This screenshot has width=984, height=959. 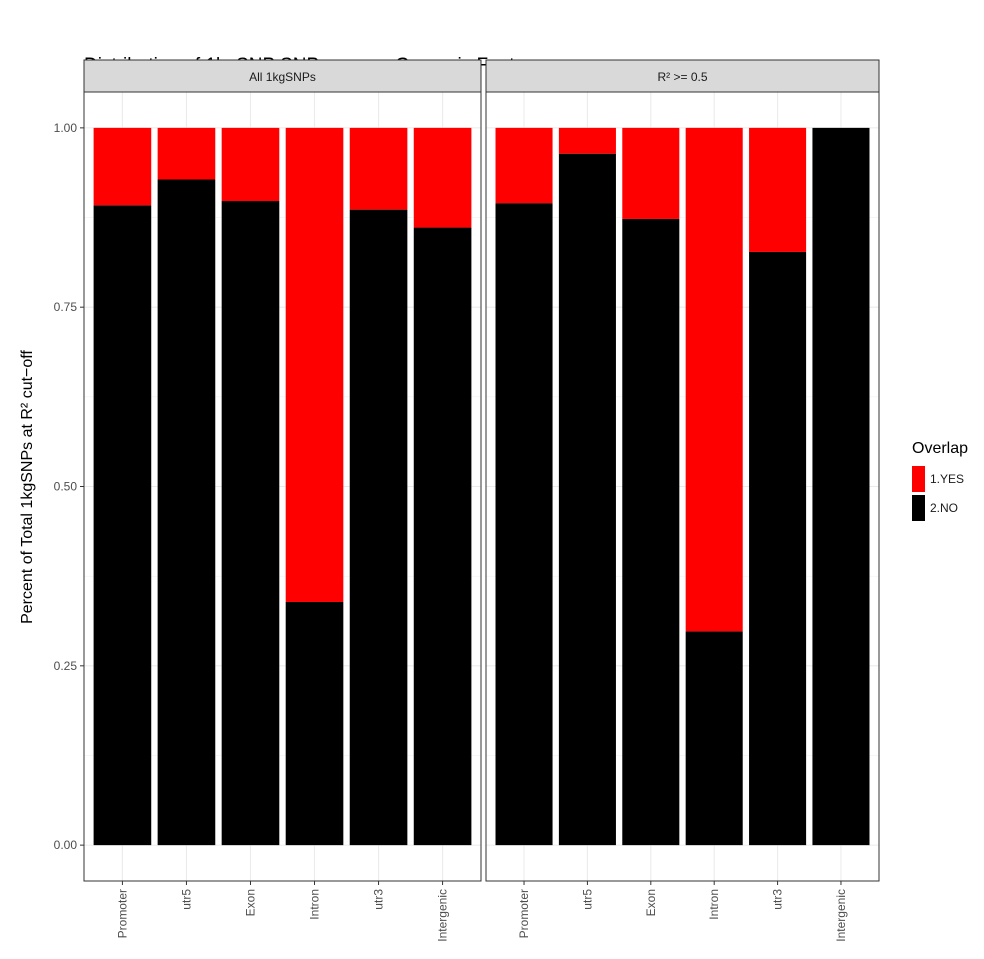 What do you see at coordinates (250, 902) in the screenshot?
I see `x-tick-label-0-exon: Exon` at bounding box center [250, 902].